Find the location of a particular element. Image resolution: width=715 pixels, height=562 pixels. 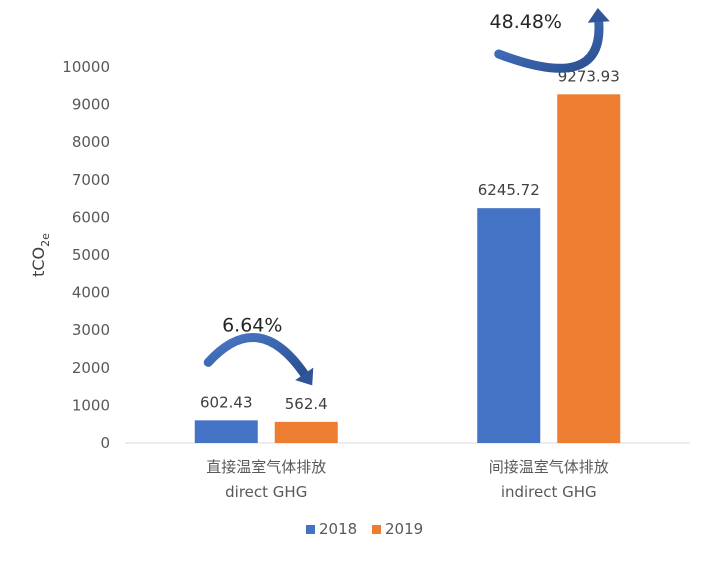

decrease-arrow is located at coordinates (256, 356).